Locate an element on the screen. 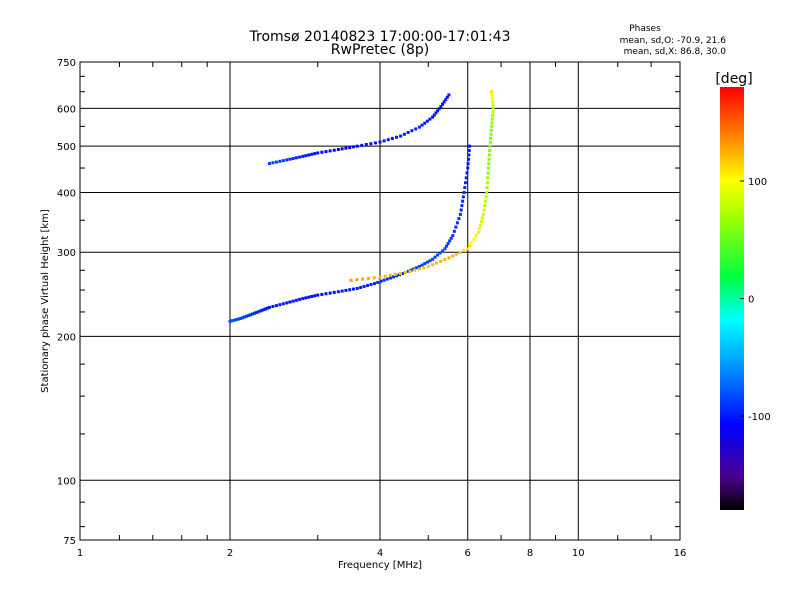 The width and height of the screenshot is (800, 600). y-tick-label: 100 is located at coordinates (66, 481).